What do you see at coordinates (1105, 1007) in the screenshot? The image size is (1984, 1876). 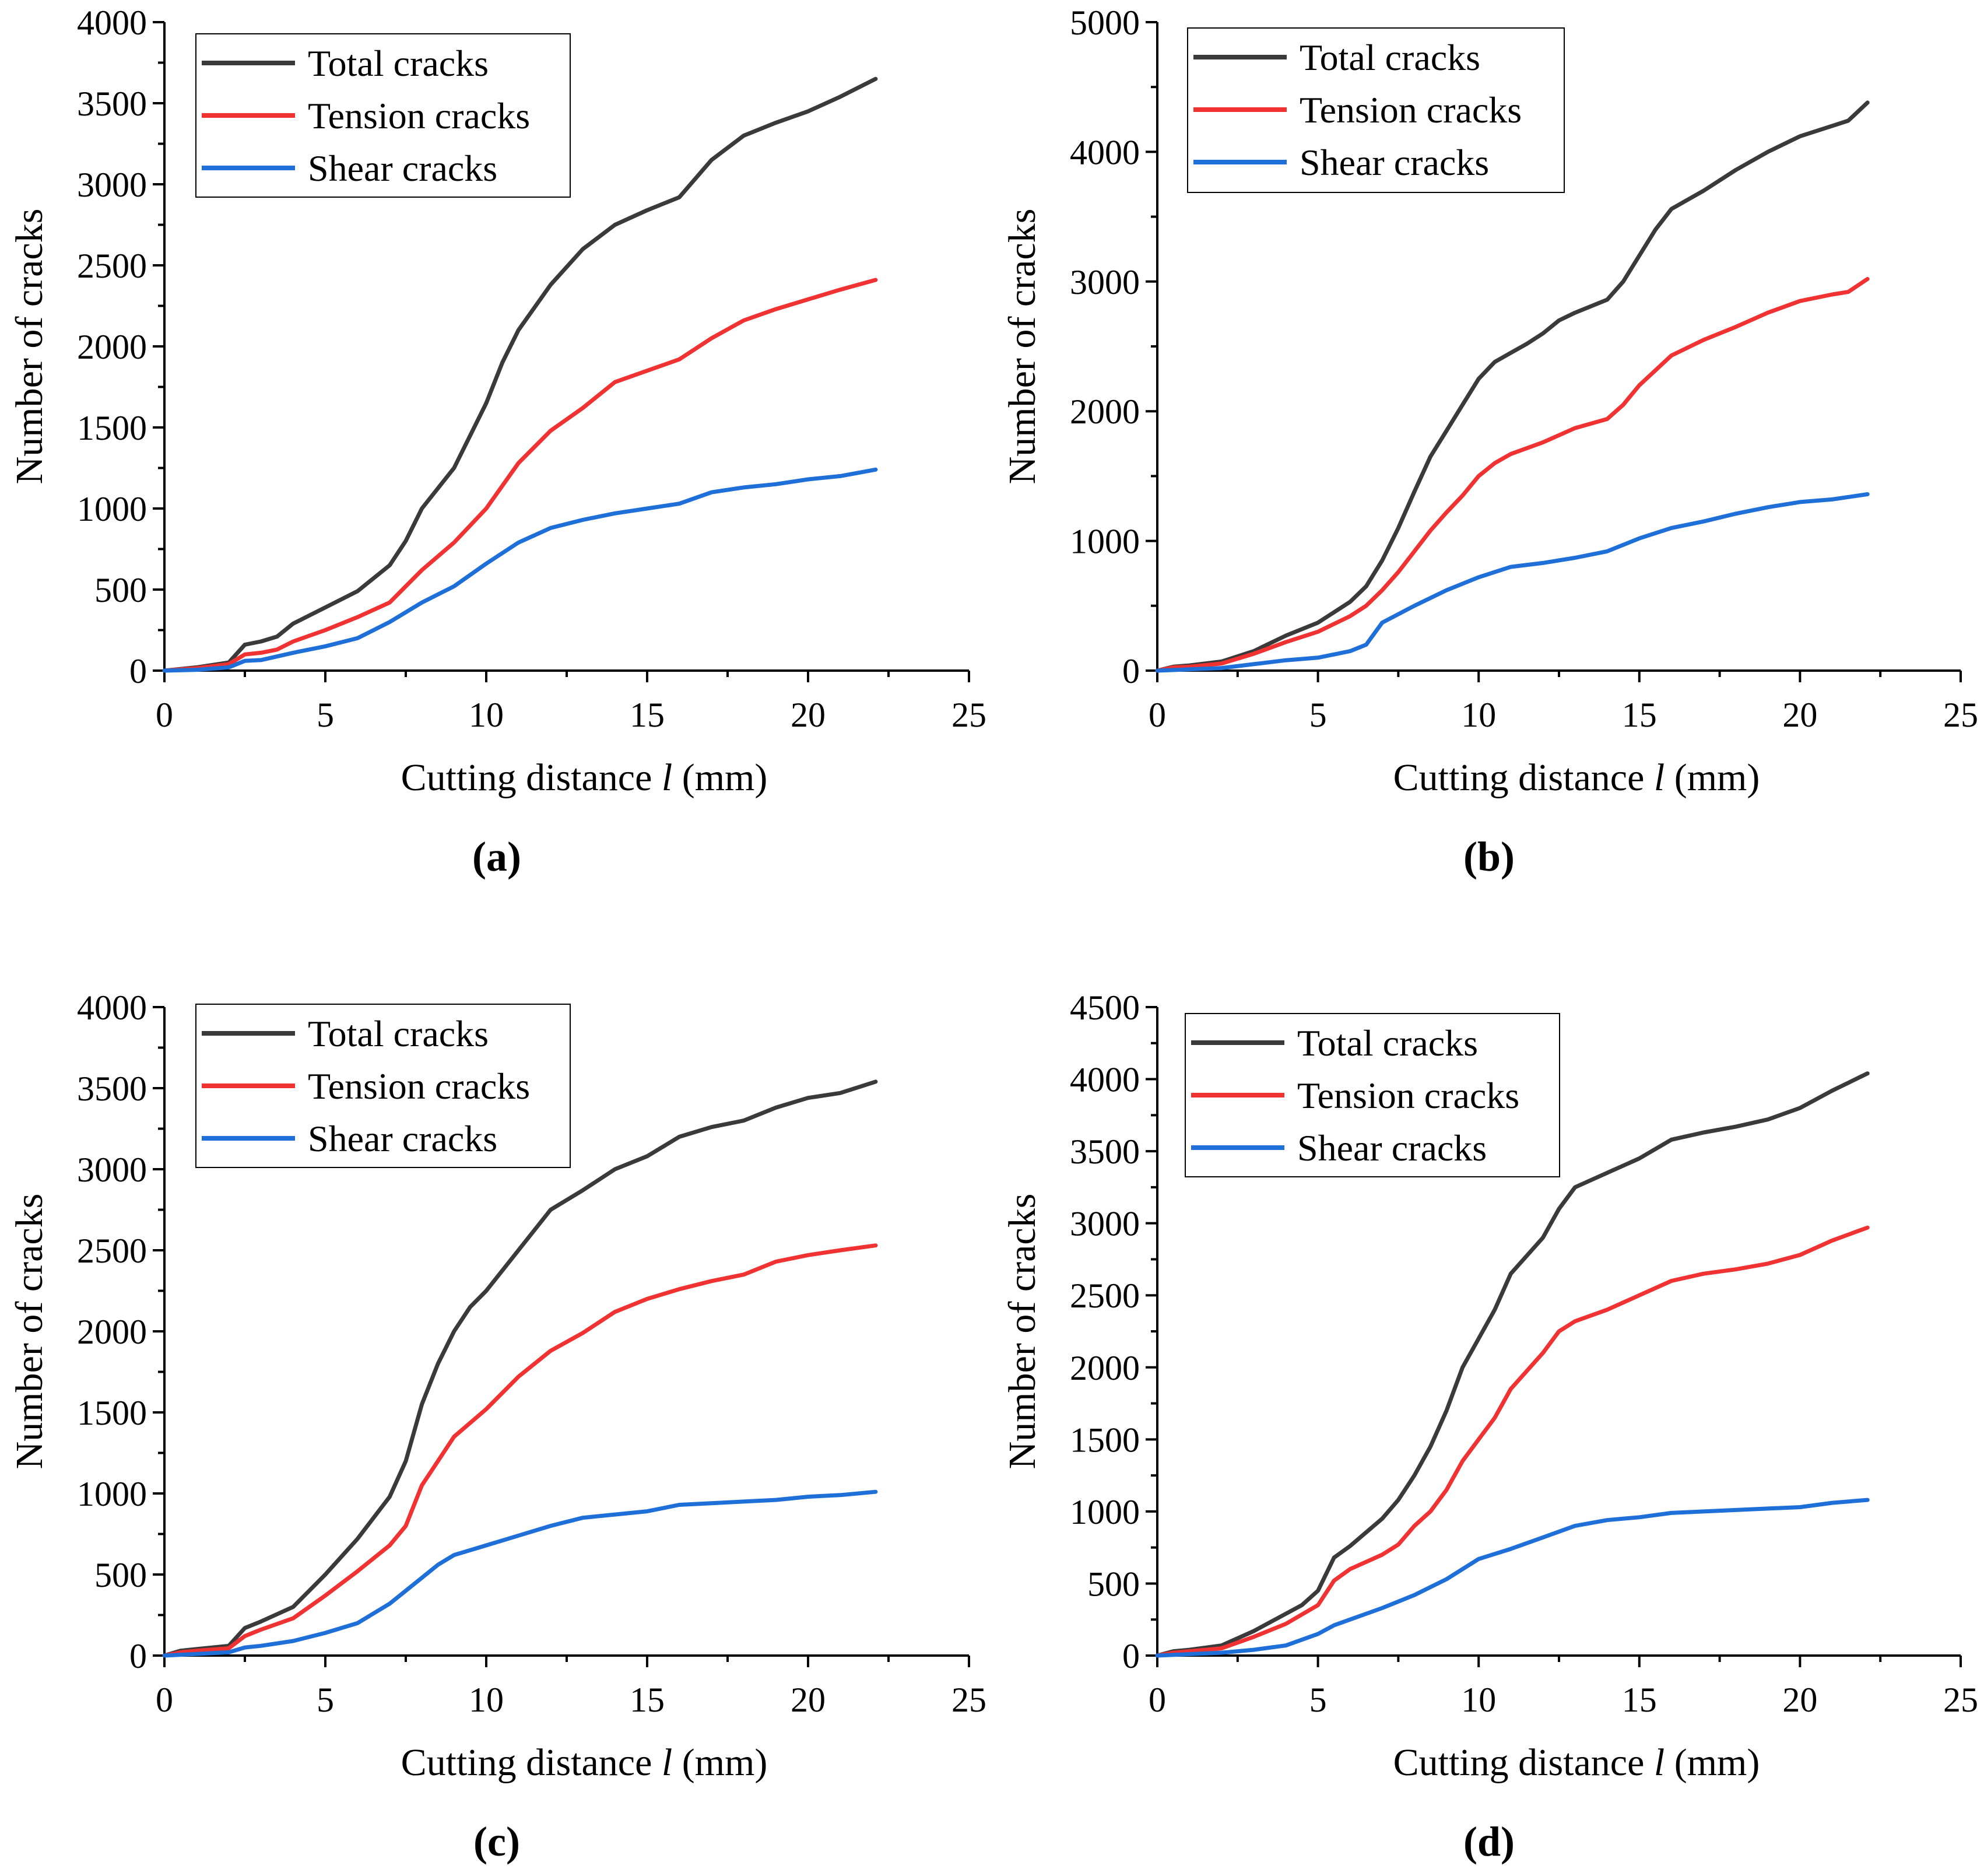 I see `y-tick-label: 4500` at bounding box center [1105, 1007].